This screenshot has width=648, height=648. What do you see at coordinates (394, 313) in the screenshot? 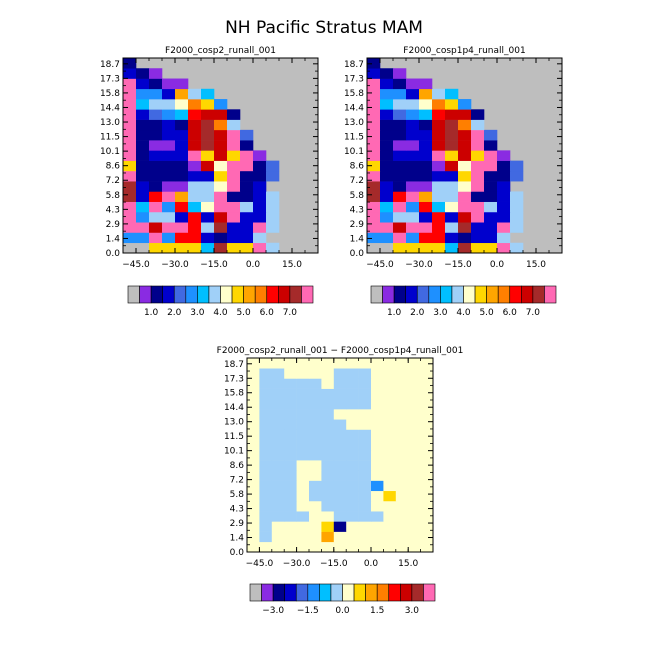
I see `colorbar-label: 1.0` at bounding box center [394, 313].